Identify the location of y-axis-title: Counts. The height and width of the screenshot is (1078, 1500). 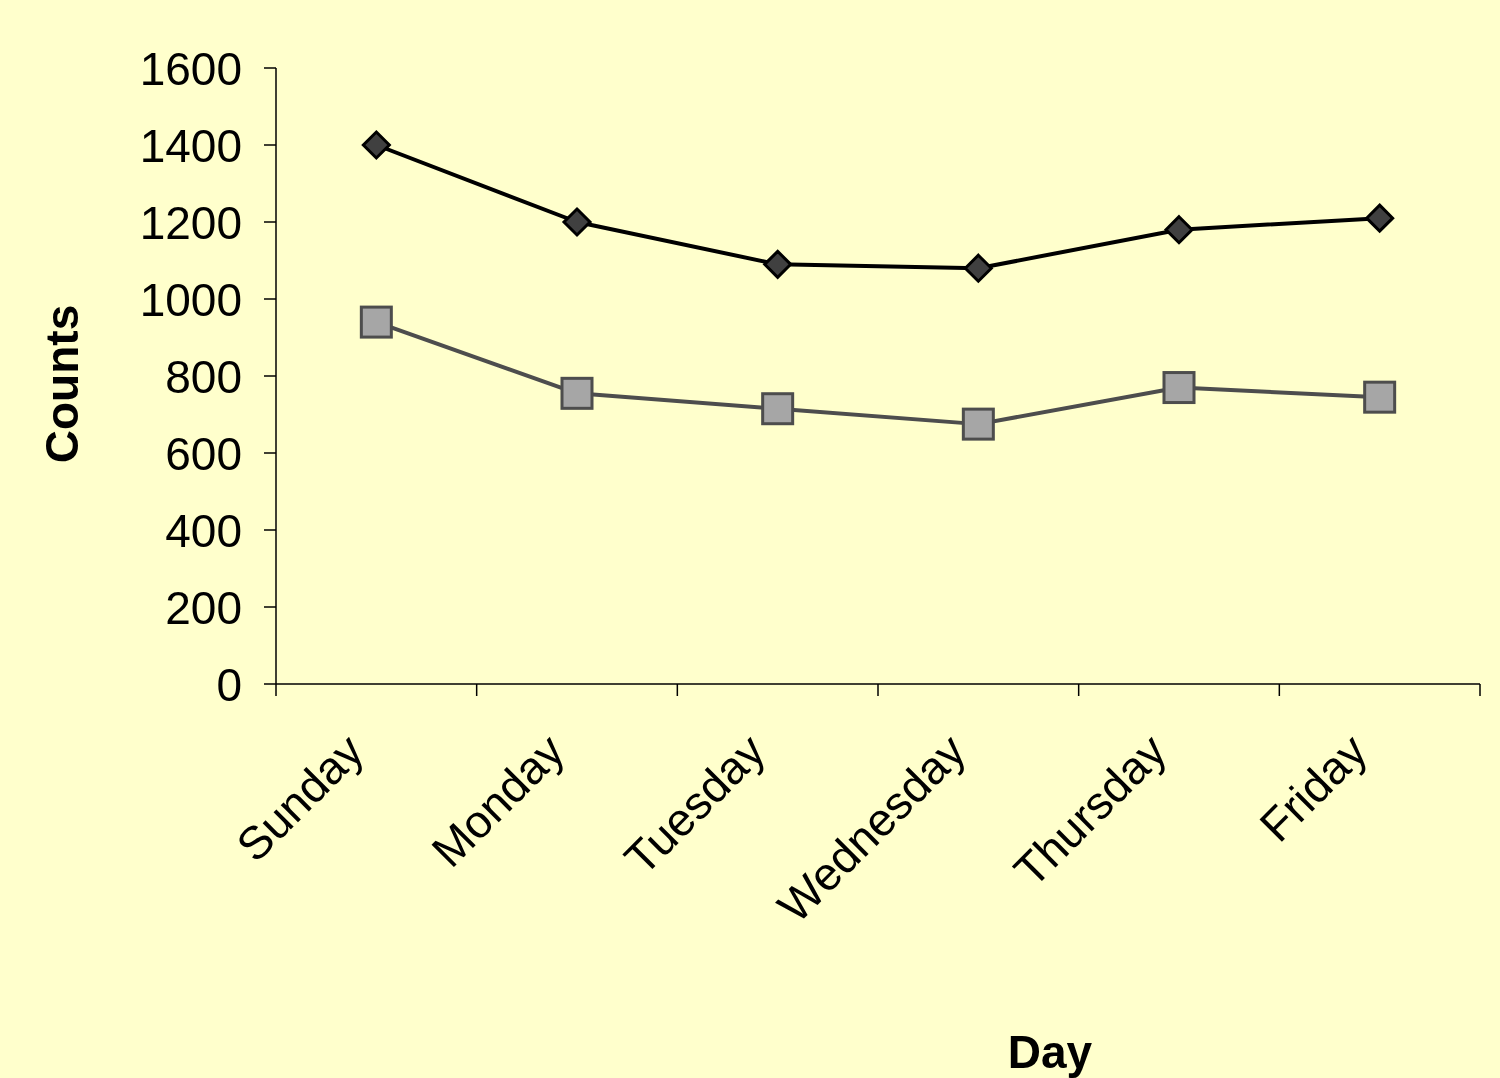
(62, 384).